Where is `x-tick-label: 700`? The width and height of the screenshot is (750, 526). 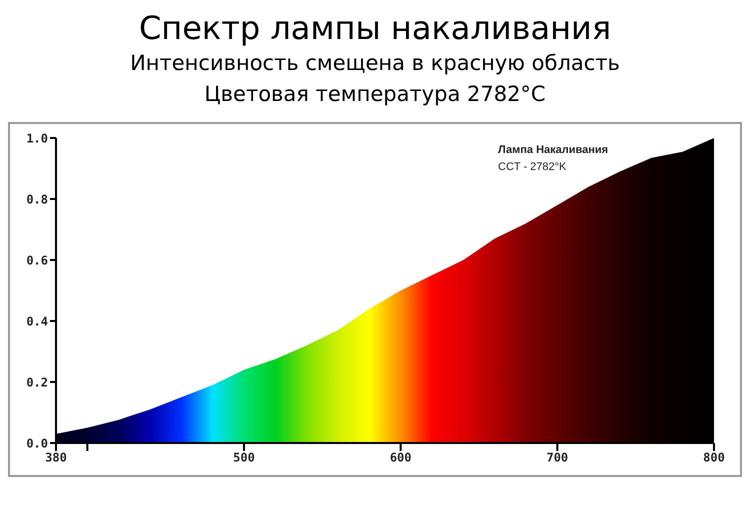
x-tick-label: 700 is located at coordinates (557, 457).